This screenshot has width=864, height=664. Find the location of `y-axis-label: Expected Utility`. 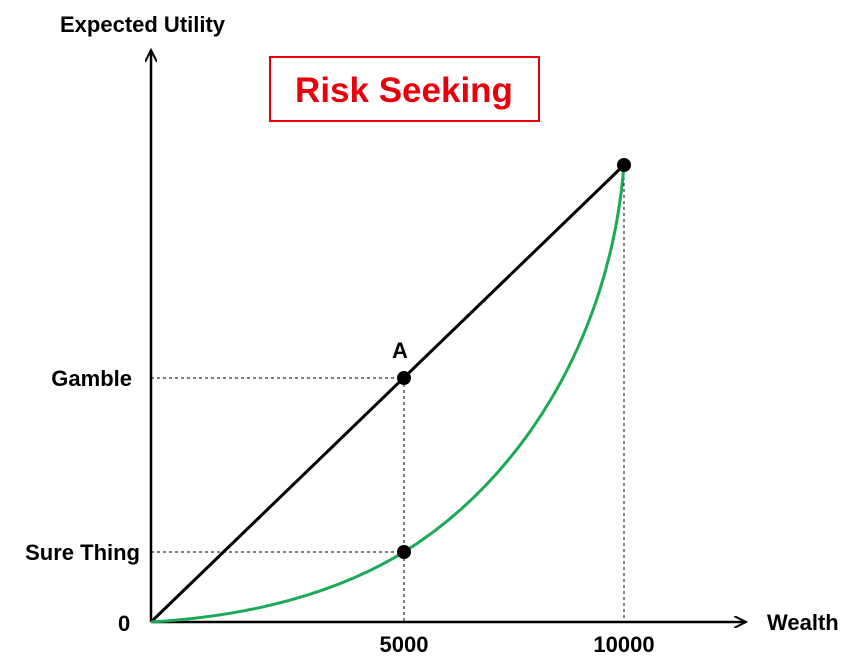

y-axis-label: Expected Utility is located at coordinates (143, 24).